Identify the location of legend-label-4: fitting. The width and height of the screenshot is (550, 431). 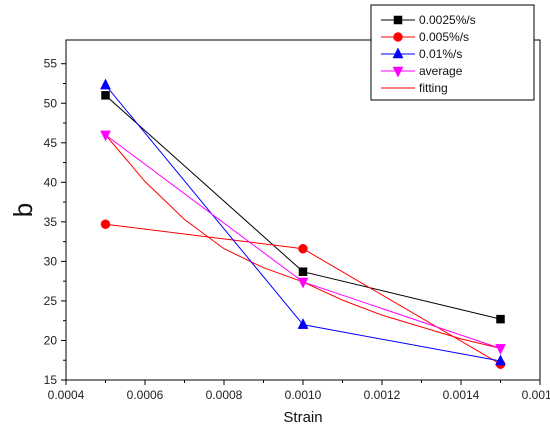
(433, 88).